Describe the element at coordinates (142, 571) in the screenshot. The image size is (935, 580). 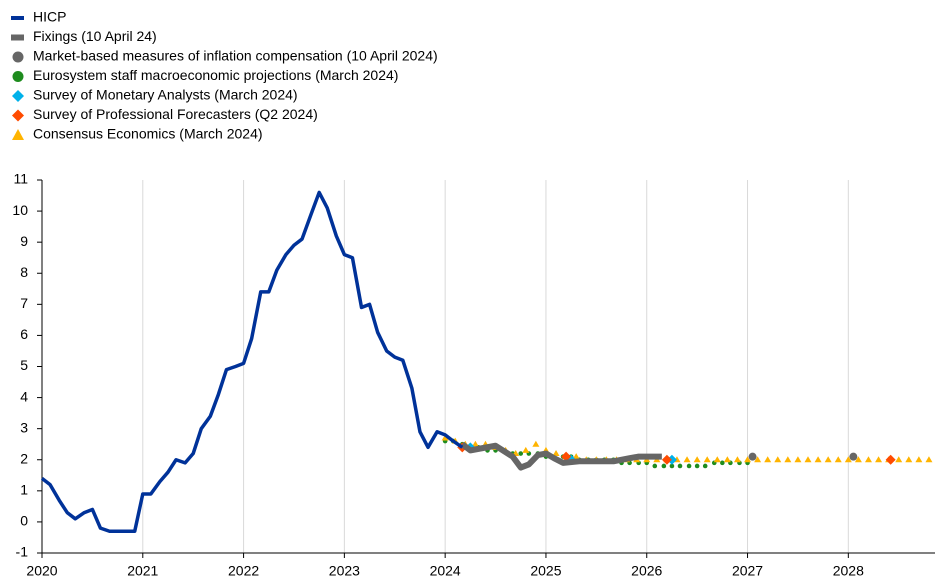
I see `x-tick-label: 2021` at that location.